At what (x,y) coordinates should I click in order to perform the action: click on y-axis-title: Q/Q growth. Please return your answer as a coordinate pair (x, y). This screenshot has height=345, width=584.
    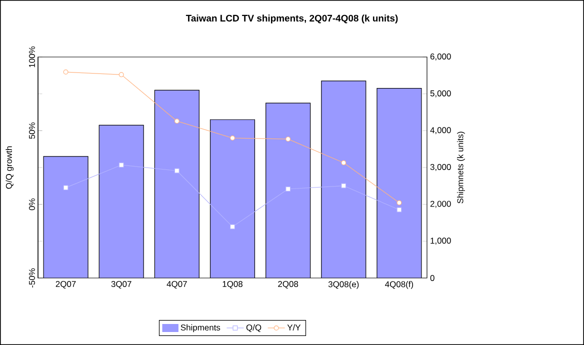
    Looking at the image, I should click on (10, 167).